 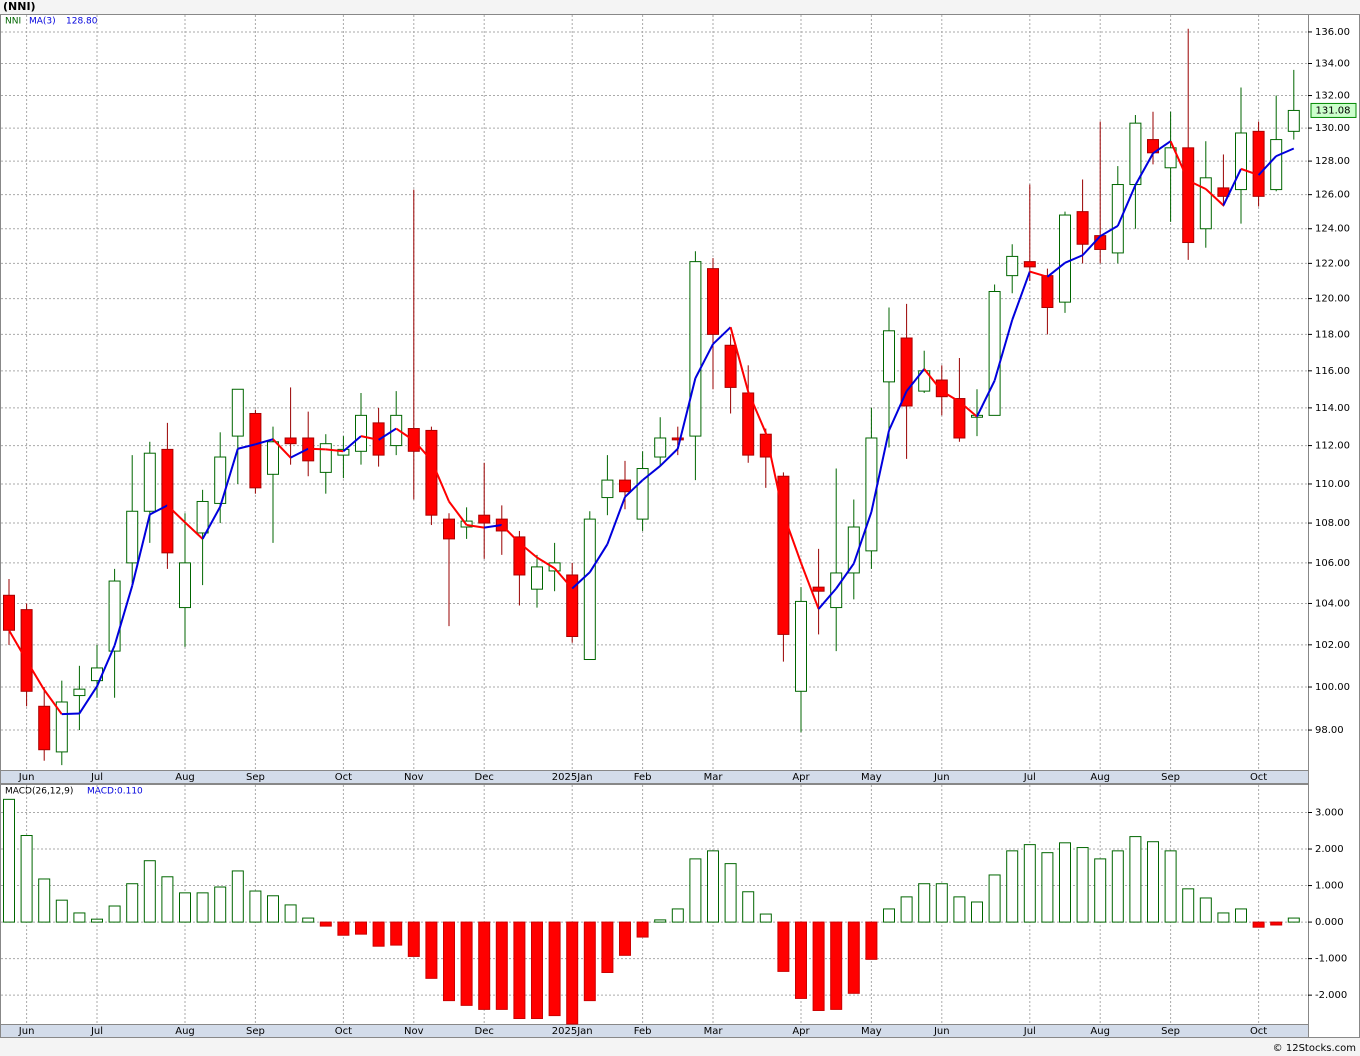 What do you see at coordinates (1332, 563) in the screenshot?
I see `y-tick-label: 106.00` at bounding box center [1332, 563].